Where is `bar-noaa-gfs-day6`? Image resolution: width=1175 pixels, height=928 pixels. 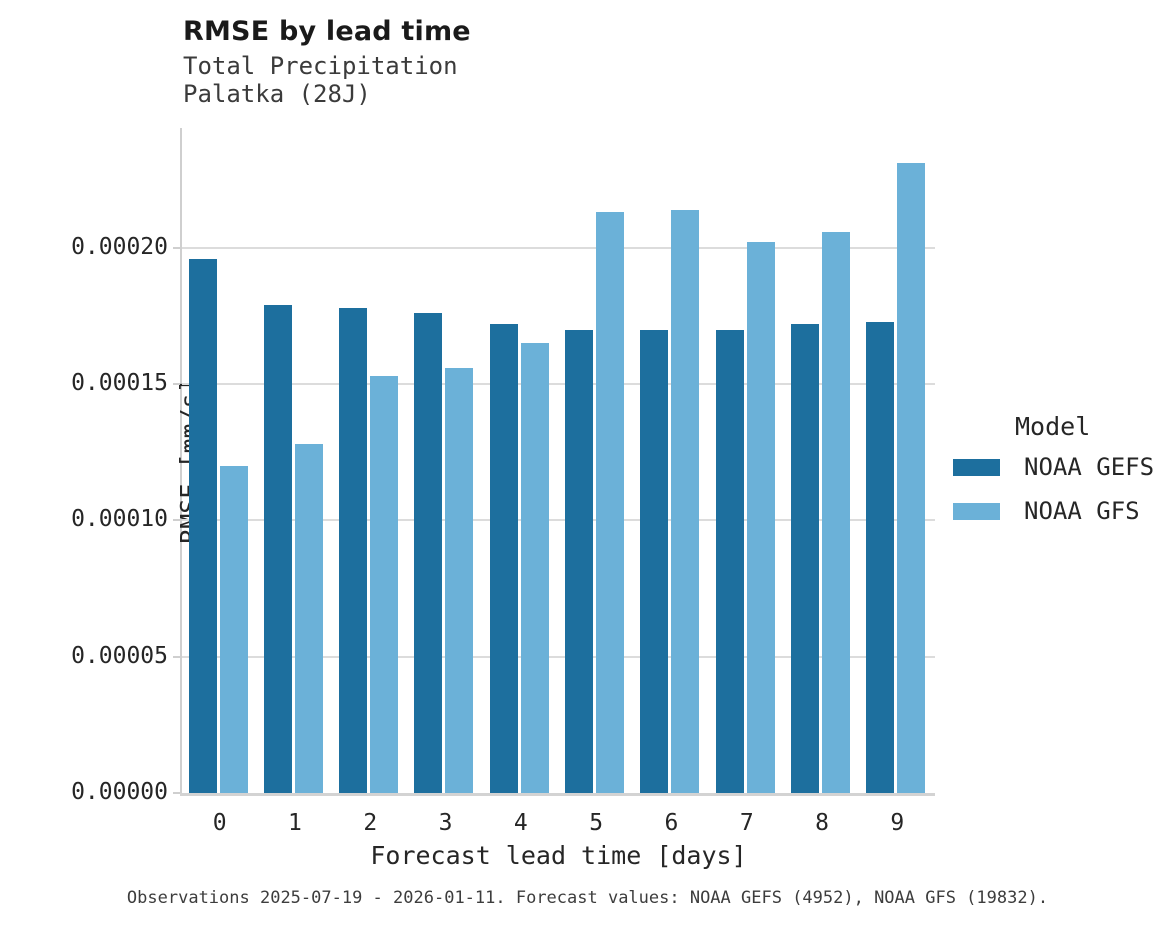 bar-noaa-gfs-day6 is located at coordinates (685, 501).